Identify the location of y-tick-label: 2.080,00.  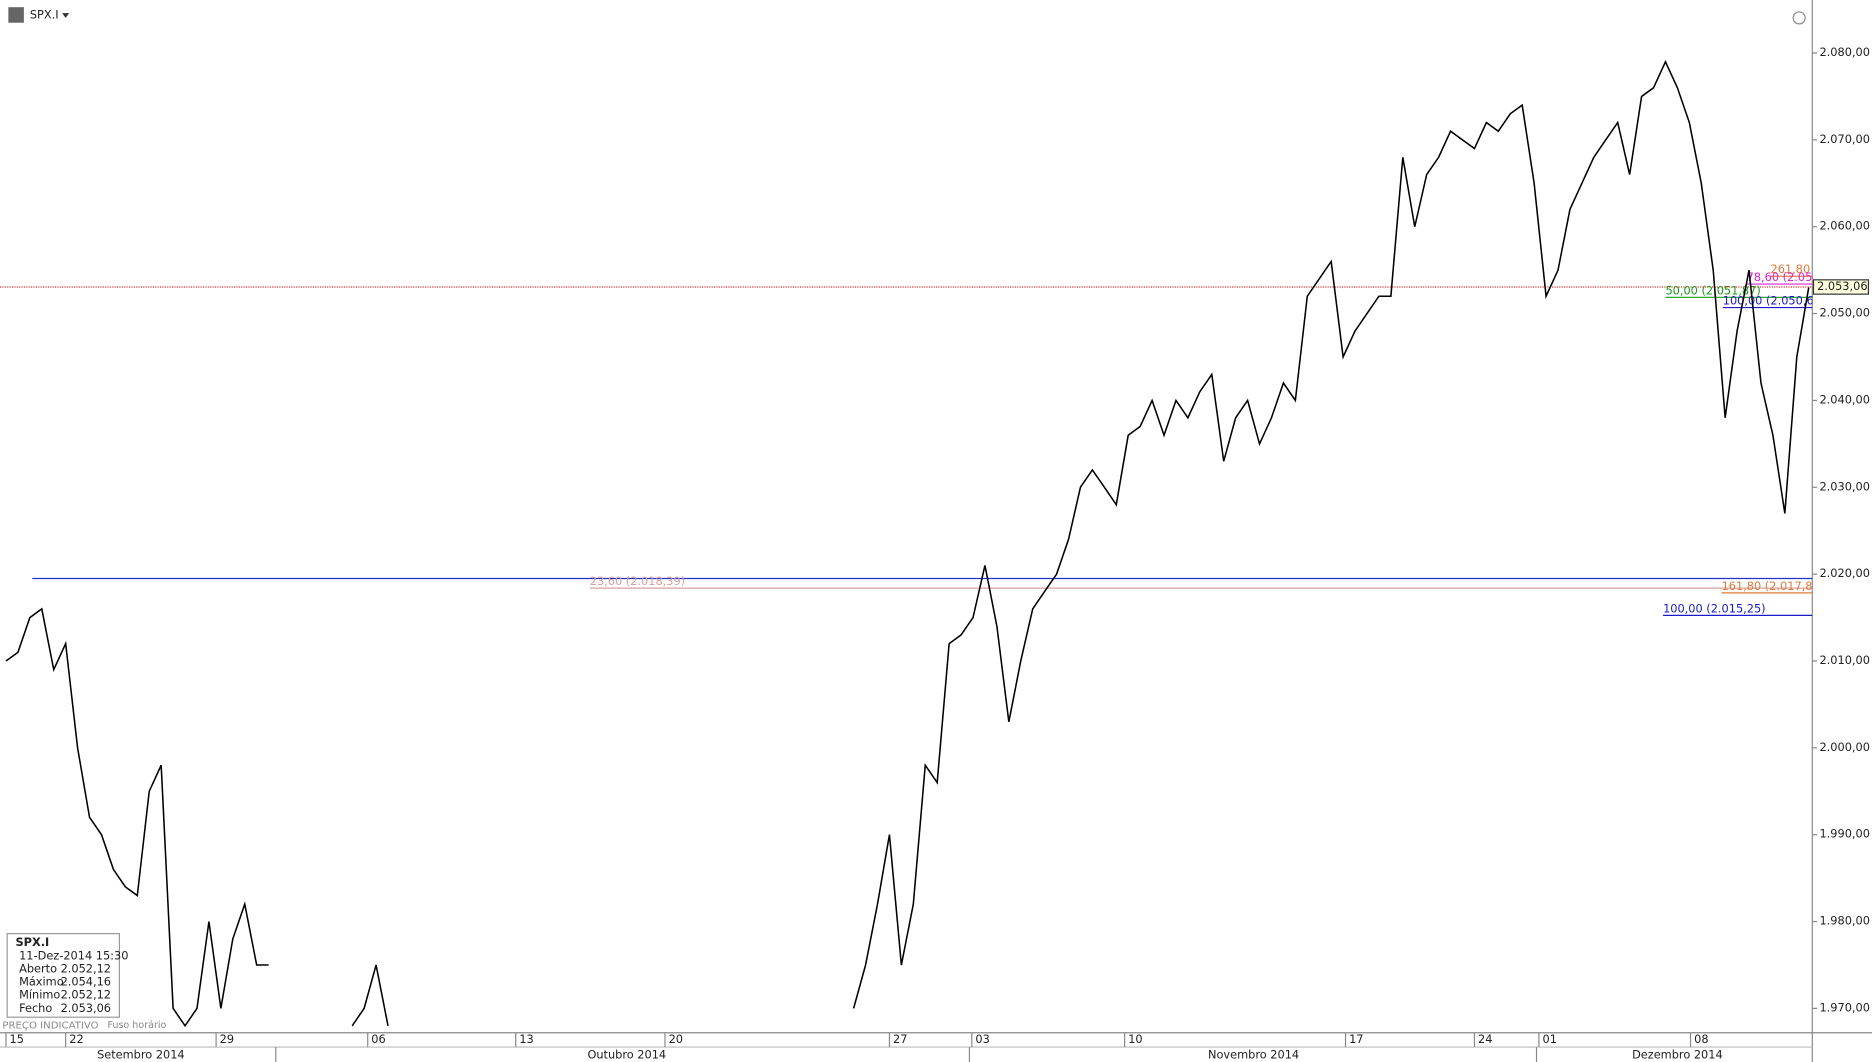
(1844, 52).